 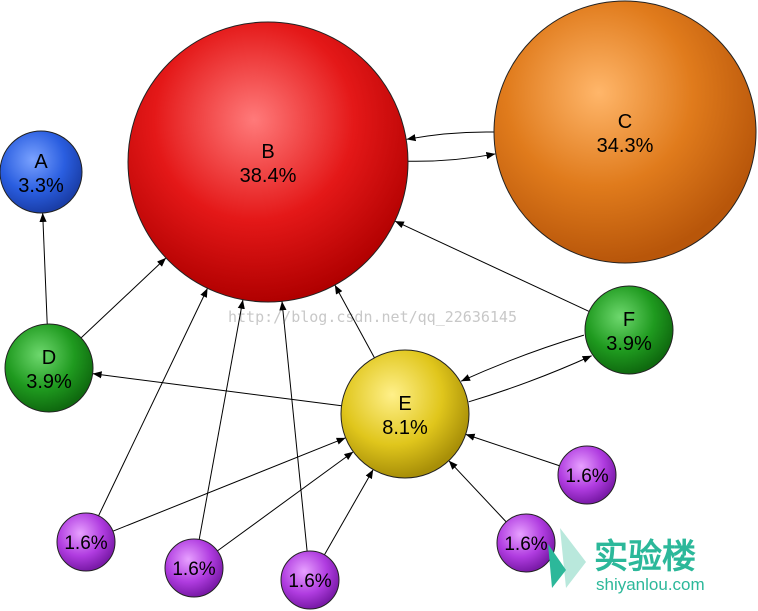 I want to click on edge-p1-to-e, so click(x=229, y=484).